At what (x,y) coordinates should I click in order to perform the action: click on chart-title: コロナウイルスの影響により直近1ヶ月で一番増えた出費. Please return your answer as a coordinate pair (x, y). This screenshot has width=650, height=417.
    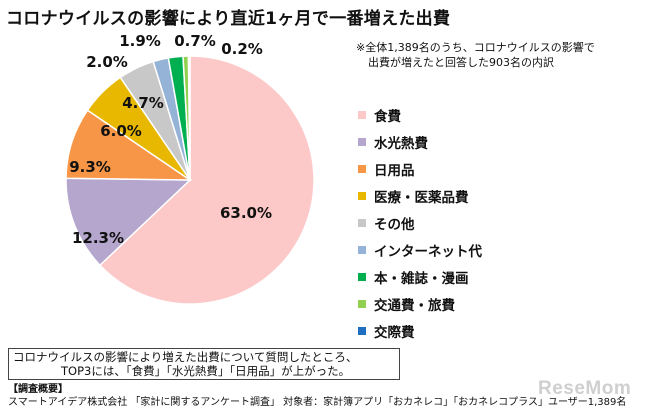
    Looking at the image, I should click on (228, 19).